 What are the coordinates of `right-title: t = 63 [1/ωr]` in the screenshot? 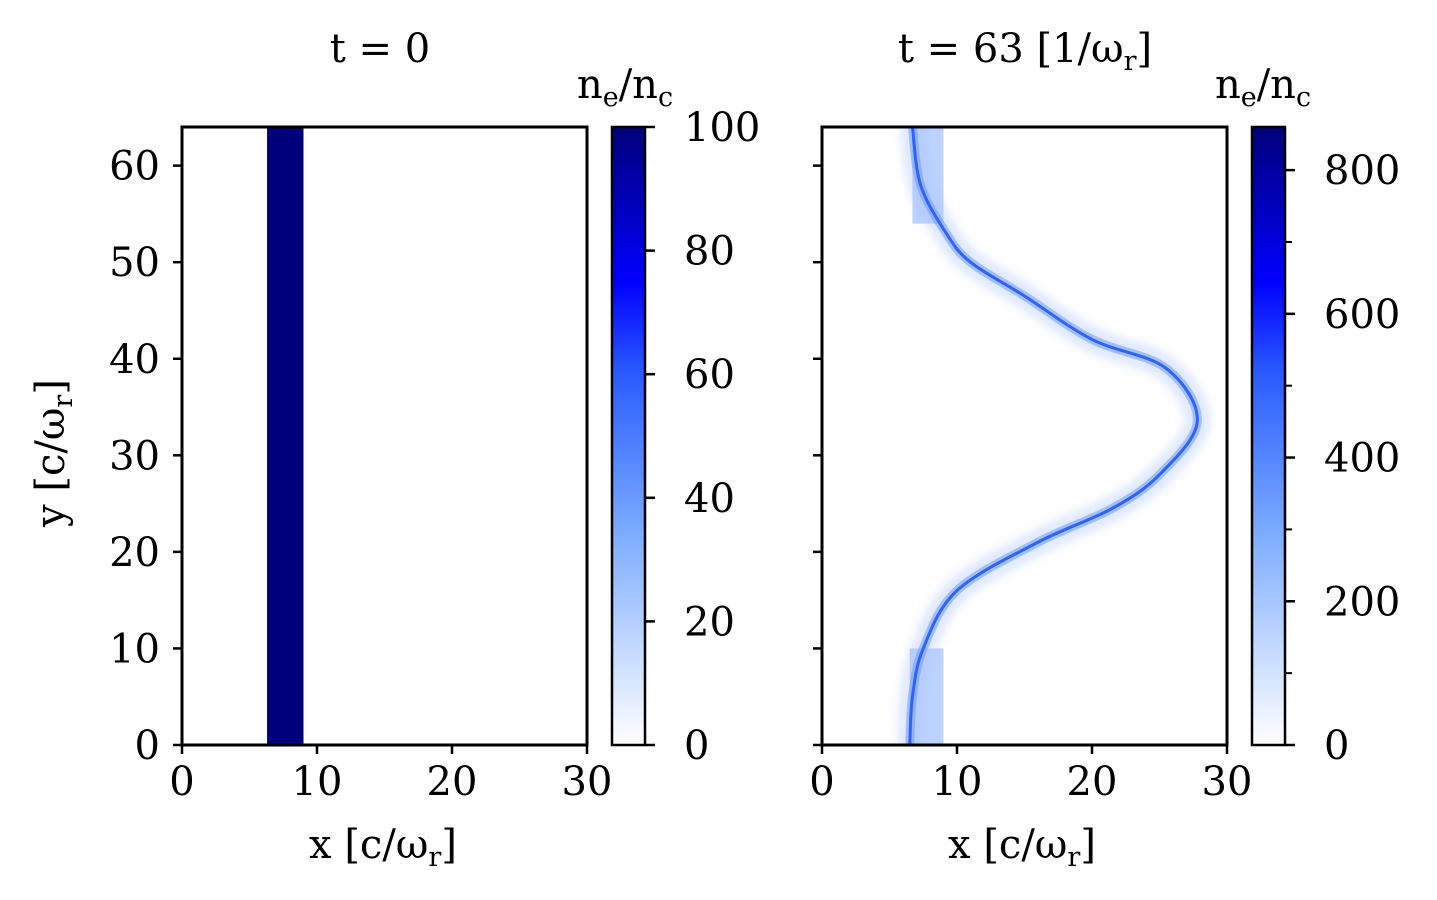 It's located at (1025, 51).